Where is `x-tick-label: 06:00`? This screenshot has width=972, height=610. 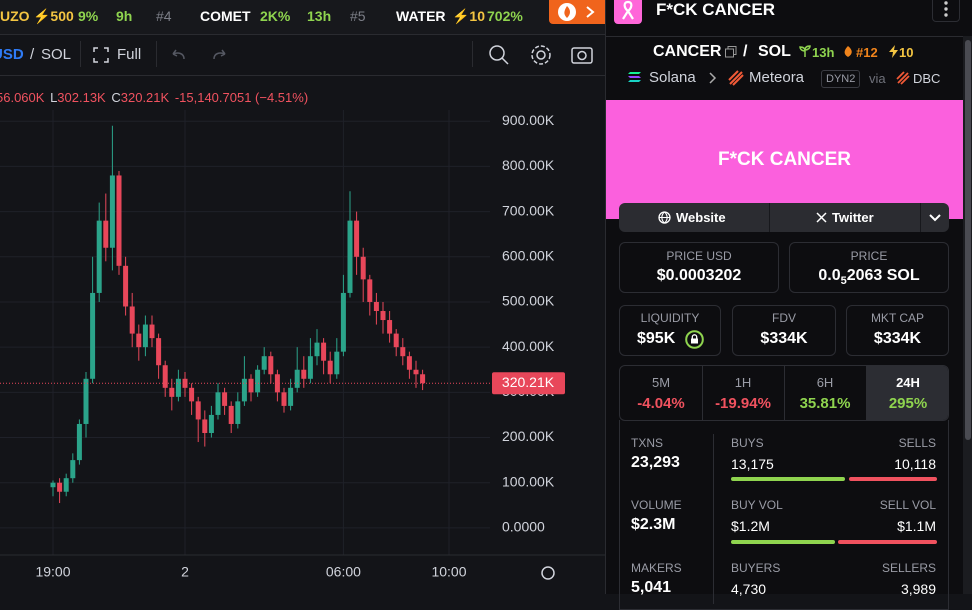 x-tick-label: 06:00 is located at coordinates (343, 572).